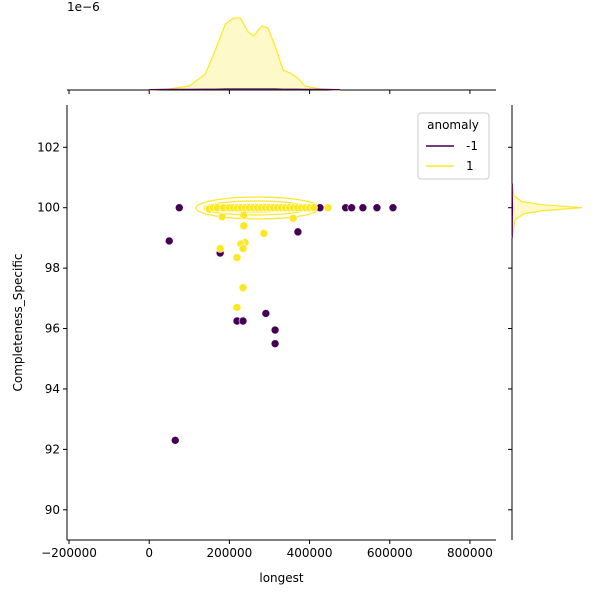 The image size is (600, 604). Describe the element at coordinates (18, 322) in the screenshot. I see `y-axis-label: Completeness_Specific` at that location.